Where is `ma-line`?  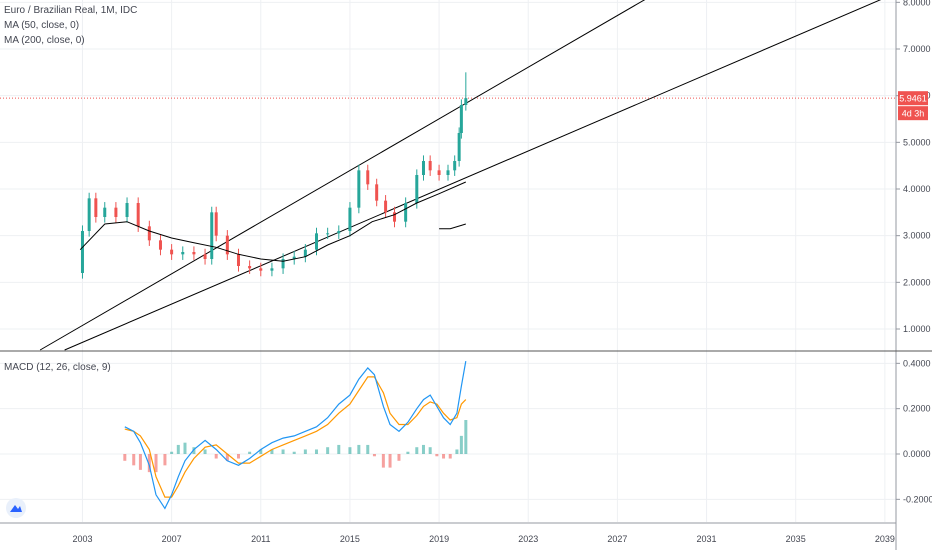 ma-line is located at coordinates (273, 221).